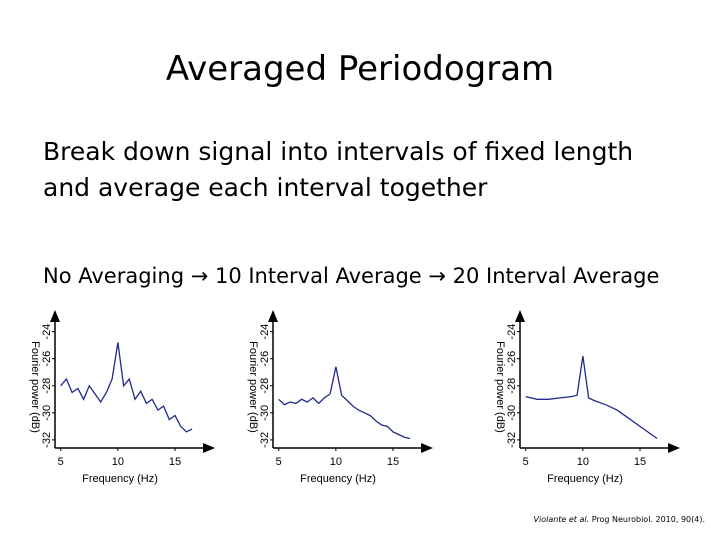  I want to click on citation-rest: Prog Neurobiol. 2010, 90(4)., so click(647, 519).